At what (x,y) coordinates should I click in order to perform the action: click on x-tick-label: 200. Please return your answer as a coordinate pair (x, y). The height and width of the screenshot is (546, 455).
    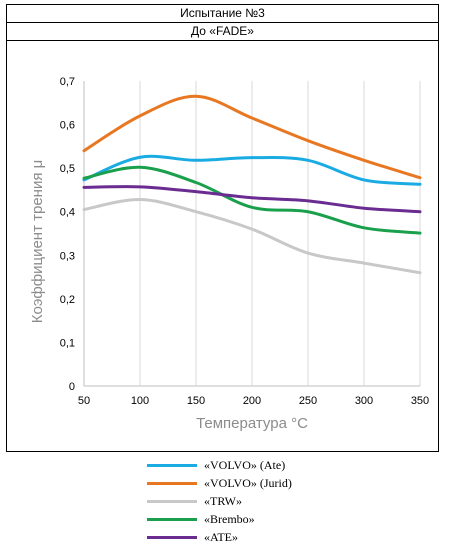
    Looking at the image, I should click on (252, 401).